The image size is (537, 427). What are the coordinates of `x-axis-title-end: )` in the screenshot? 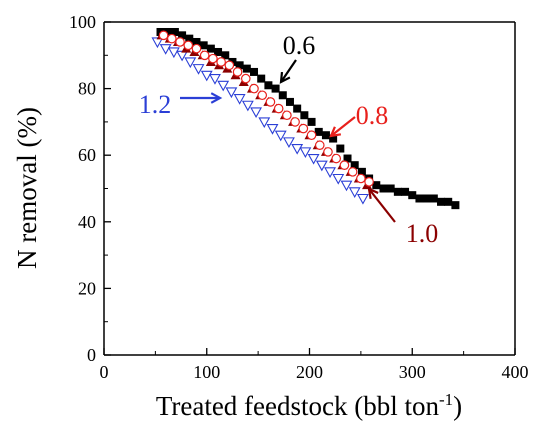 It's located at (457, 406).